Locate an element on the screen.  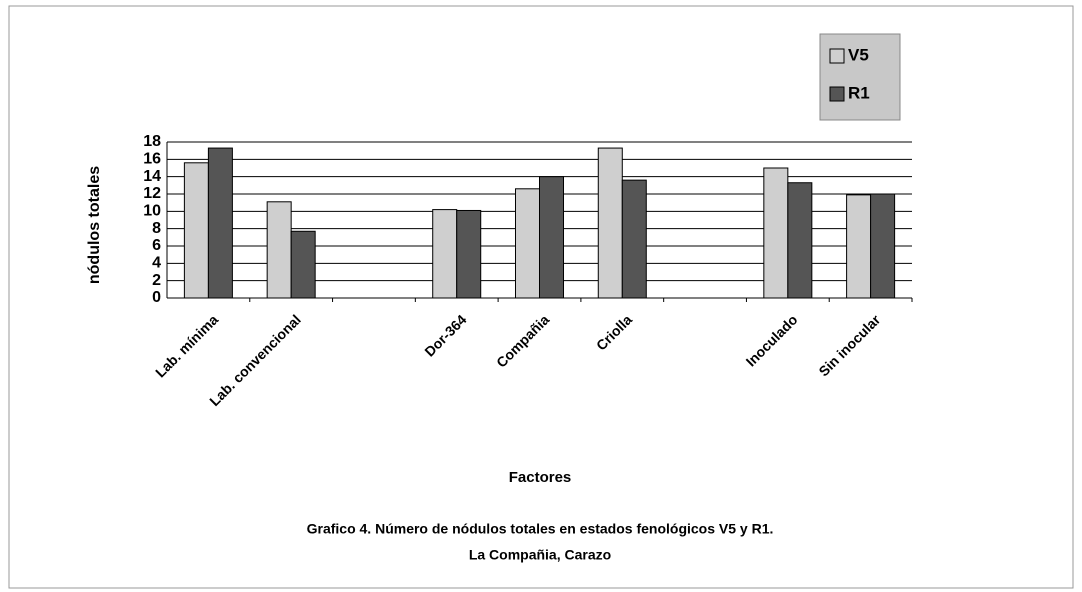
x-tick-label: Sin inocular is located at coordinates (849, 345).